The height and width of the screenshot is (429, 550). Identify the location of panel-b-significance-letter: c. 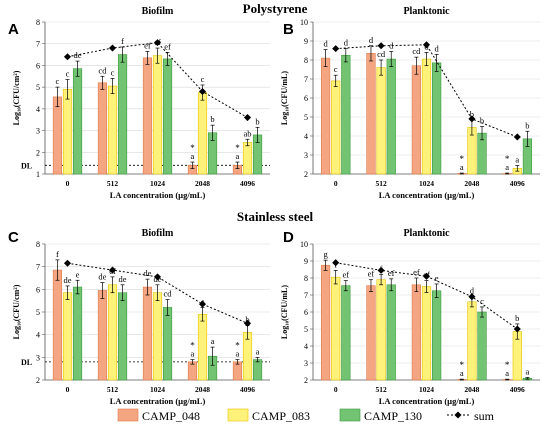
(336, 69).